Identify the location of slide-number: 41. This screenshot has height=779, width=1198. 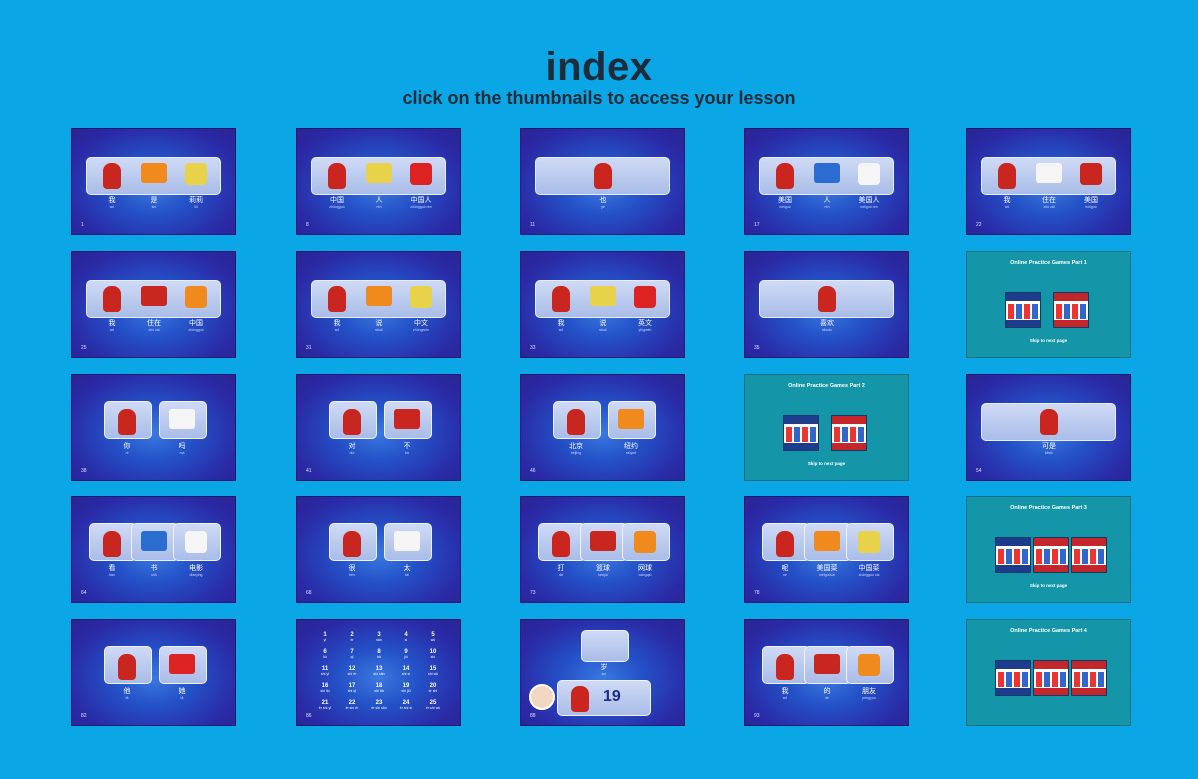
(309, 471).